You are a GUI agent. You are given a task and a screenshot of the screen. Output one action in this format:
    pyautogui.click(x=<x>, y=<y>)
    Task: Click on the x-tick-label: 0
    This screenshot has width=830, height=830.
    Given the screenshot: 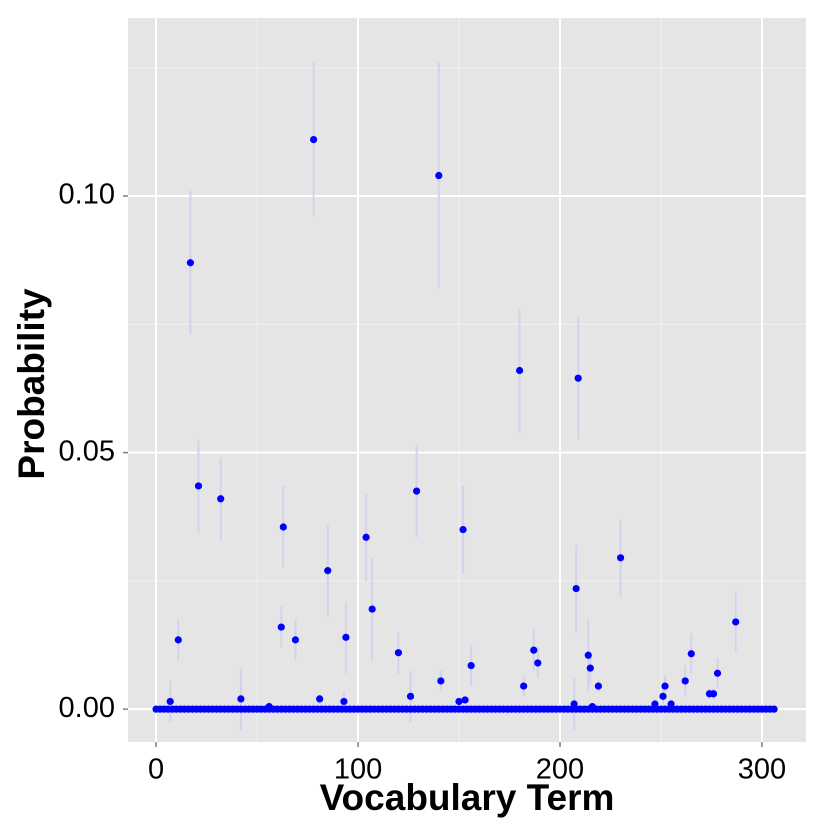 What is the action you would take?
    pyautogui.click(x=156, y=770)
    